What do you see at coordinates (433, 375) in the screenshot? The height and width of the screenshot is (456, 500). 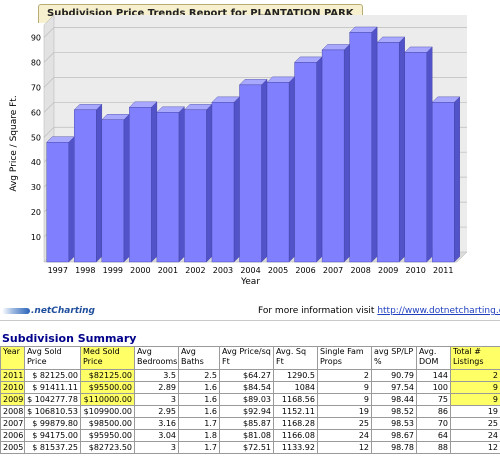 I see `table-cell: 144` at bounding box center [433, 375].